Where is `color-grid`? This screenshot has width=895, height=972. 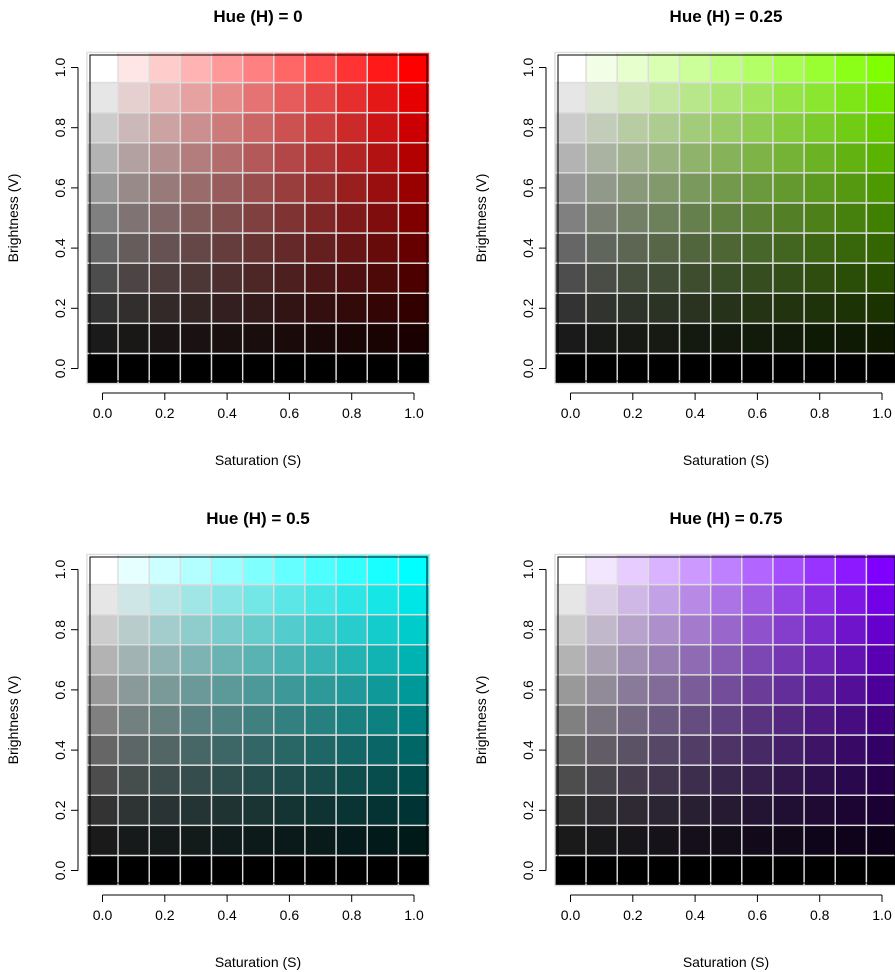
color-grid is located at coordinates (724, 218).